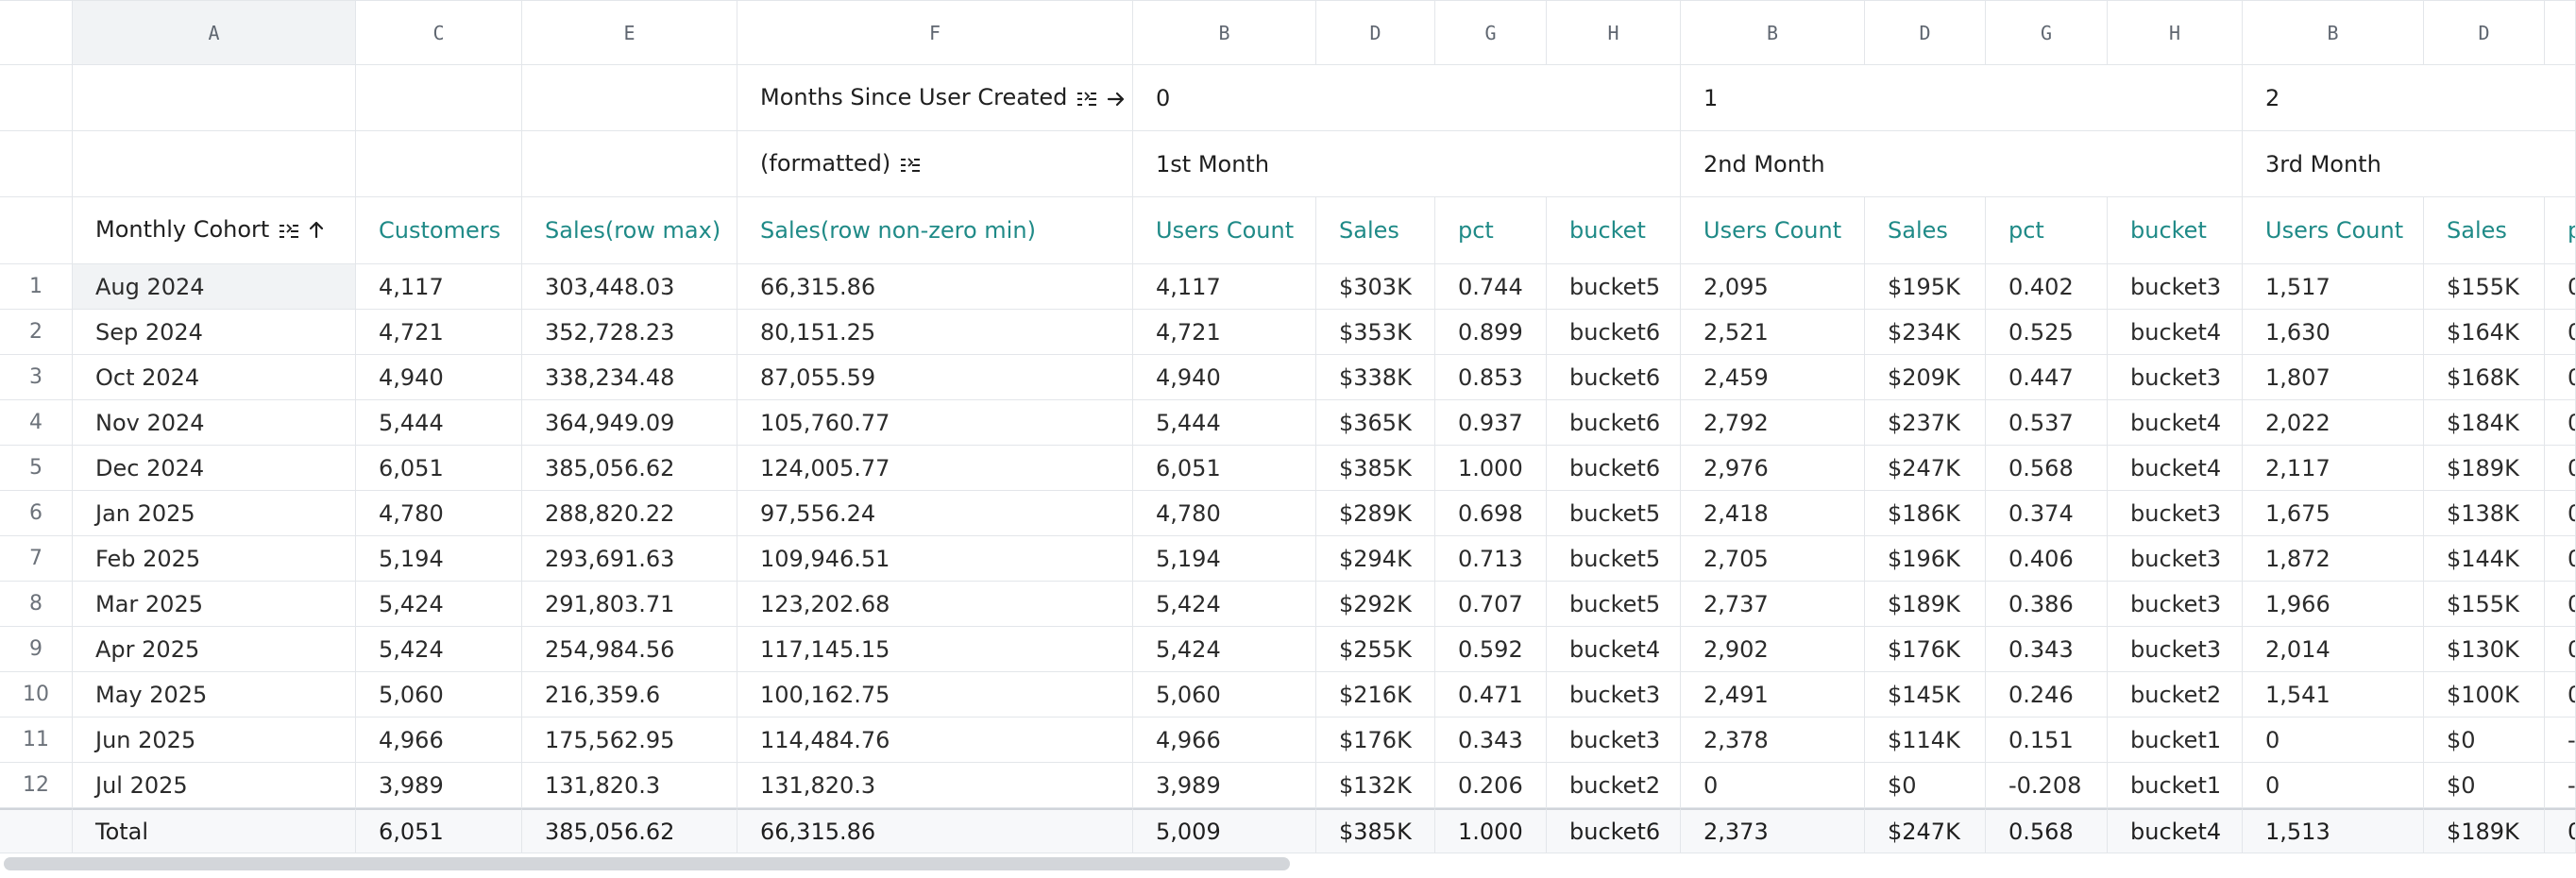 The image size is (2576, 878). Describe the element at coordinates (629, 740) in the screenshot. I see `cell-sales-max: 175,562.95` at that location.